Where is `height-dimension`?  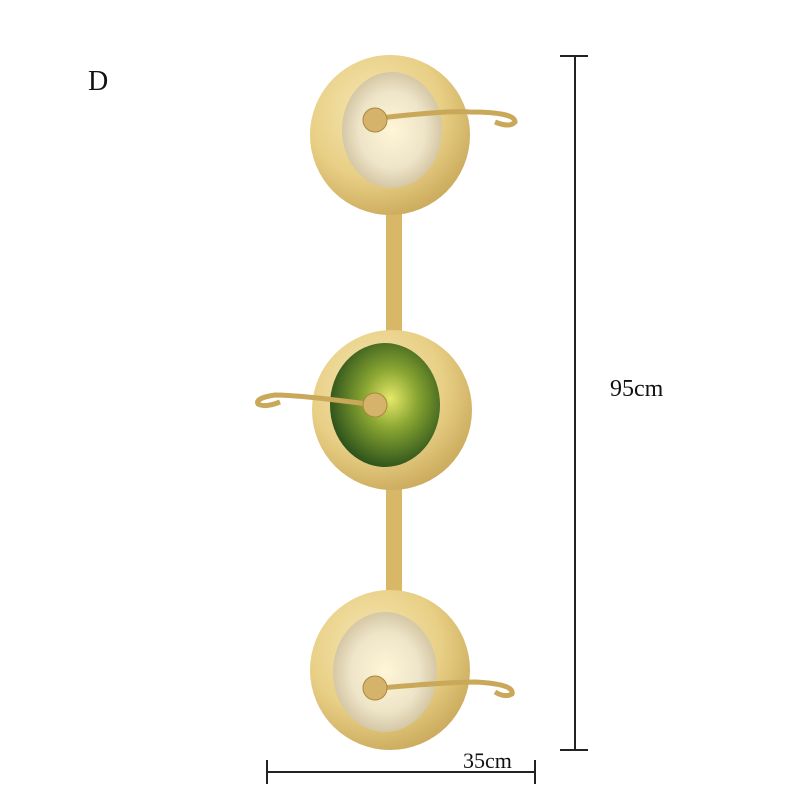
height-dimension is located at coordinates (574, 403).